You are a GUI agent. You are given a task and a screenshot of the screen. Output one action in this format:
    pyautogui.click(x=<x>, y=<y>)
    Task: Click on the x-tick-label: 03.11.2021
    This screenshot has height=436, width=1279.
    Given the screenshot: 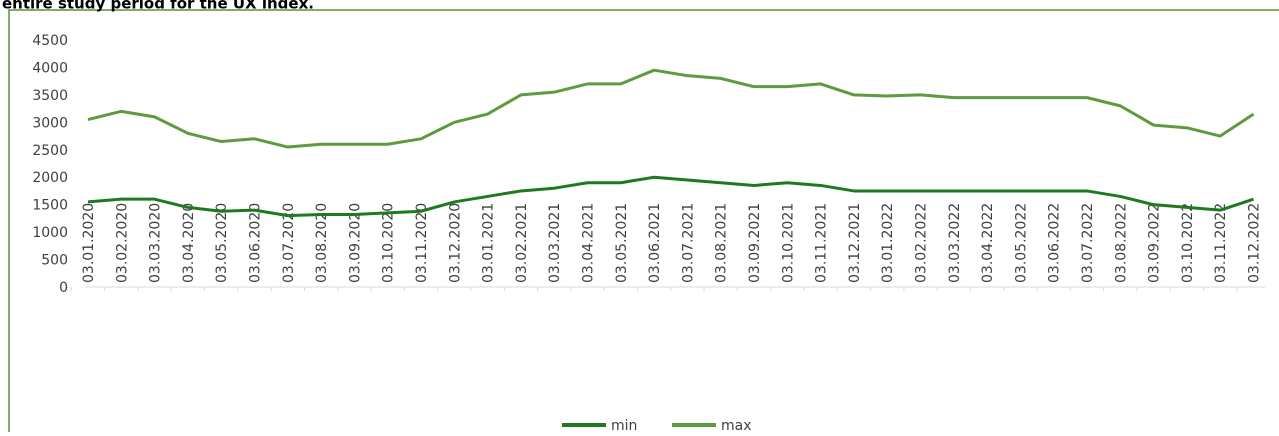 What is the action you would take?
    pyautogui.click(x=822, y=243)
    